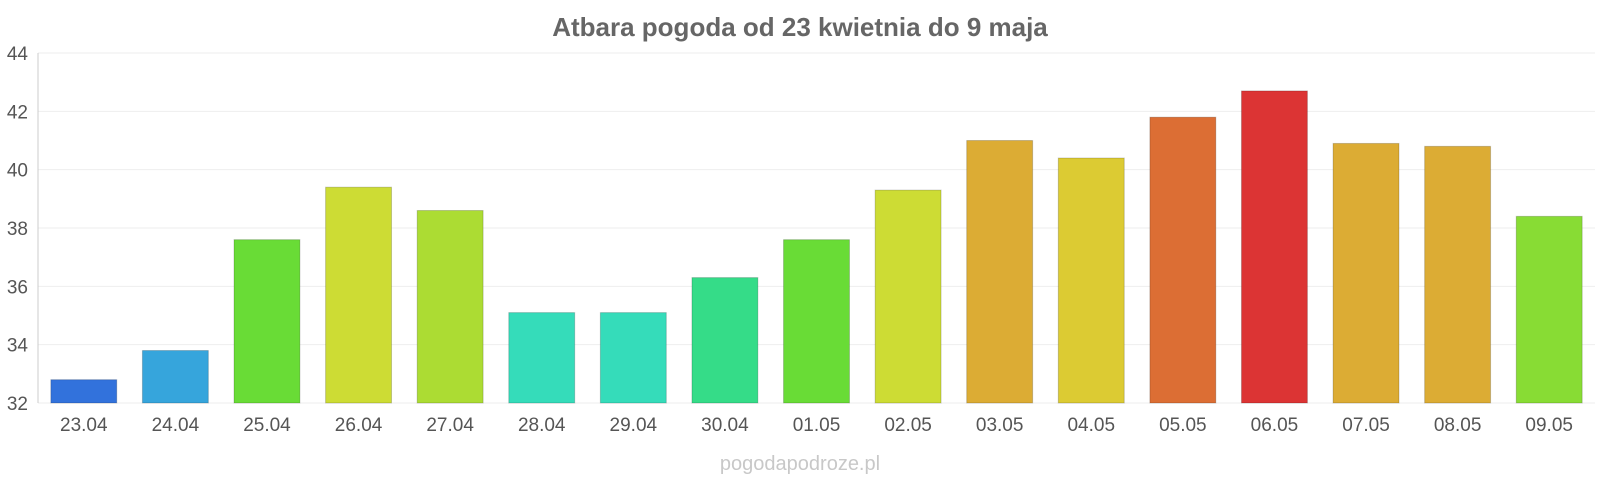 The height and width of the screenshot is (480, 1600). What do you see at coordinates (1091, 425) in the screenshot?
I see `x-tick-label: 04.05` at bounding box center [1091, 425].